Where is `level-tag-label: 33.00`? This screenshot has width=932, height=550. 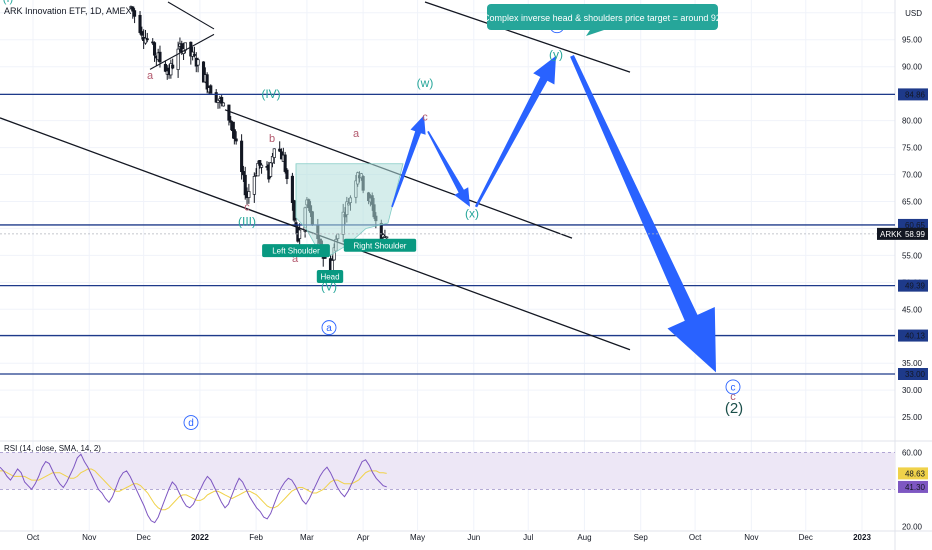
level-tag-label: 33.00 is located at coordinates (915, 374).